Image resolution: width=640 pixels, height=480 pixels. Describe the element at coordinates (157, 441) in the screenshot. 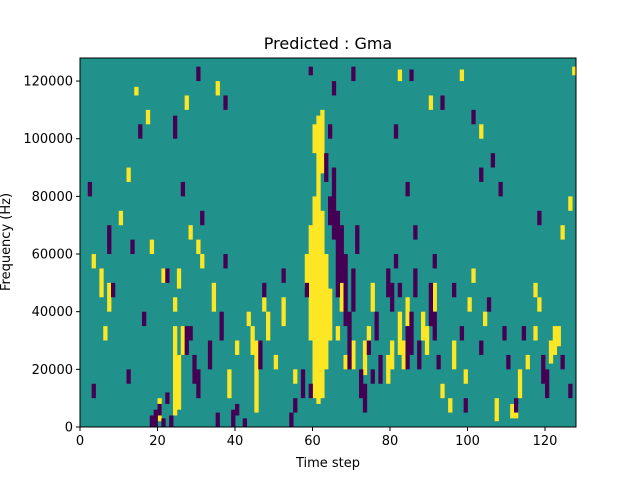

I see `x-tick-label: 20` at that location.